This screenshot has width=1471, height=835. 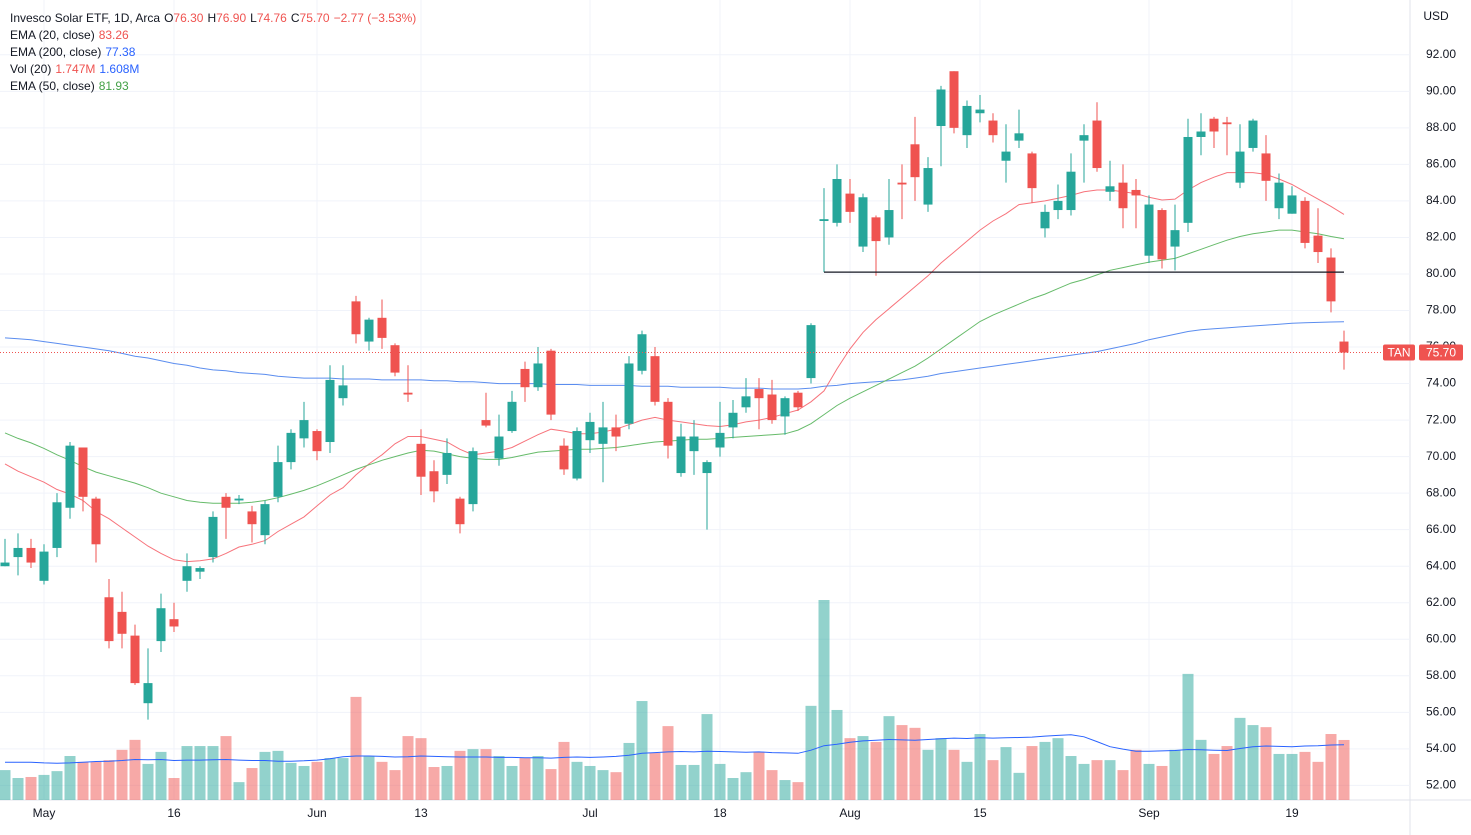 What do you see at coordinates (1441, 602) in the screenshot?
I see `y-tick-label: 62.00` at bounding box center [1441, 602].